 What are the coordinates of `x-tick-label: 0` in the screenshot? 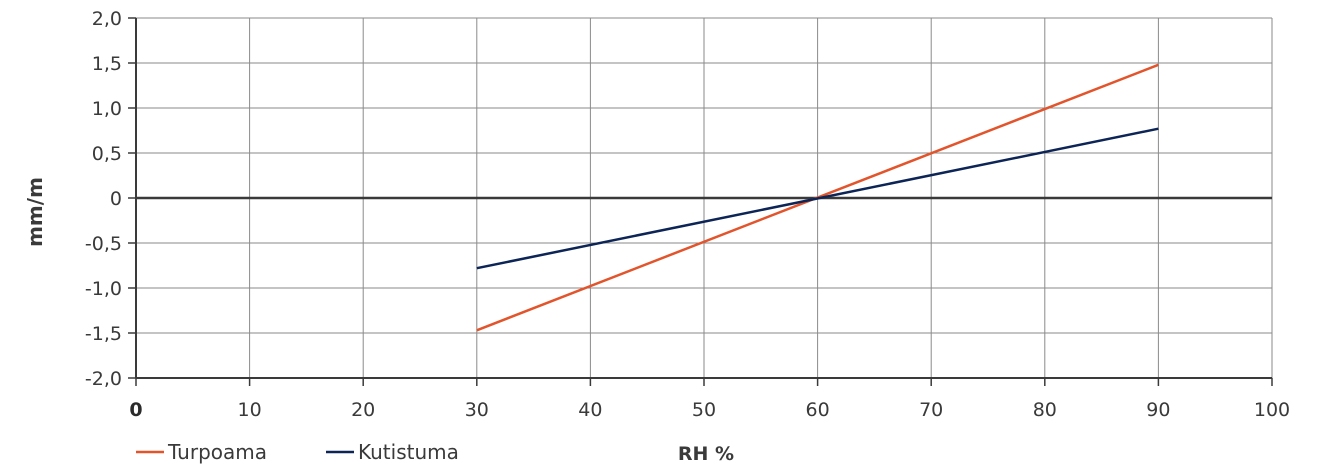 It's located at (135, 410).